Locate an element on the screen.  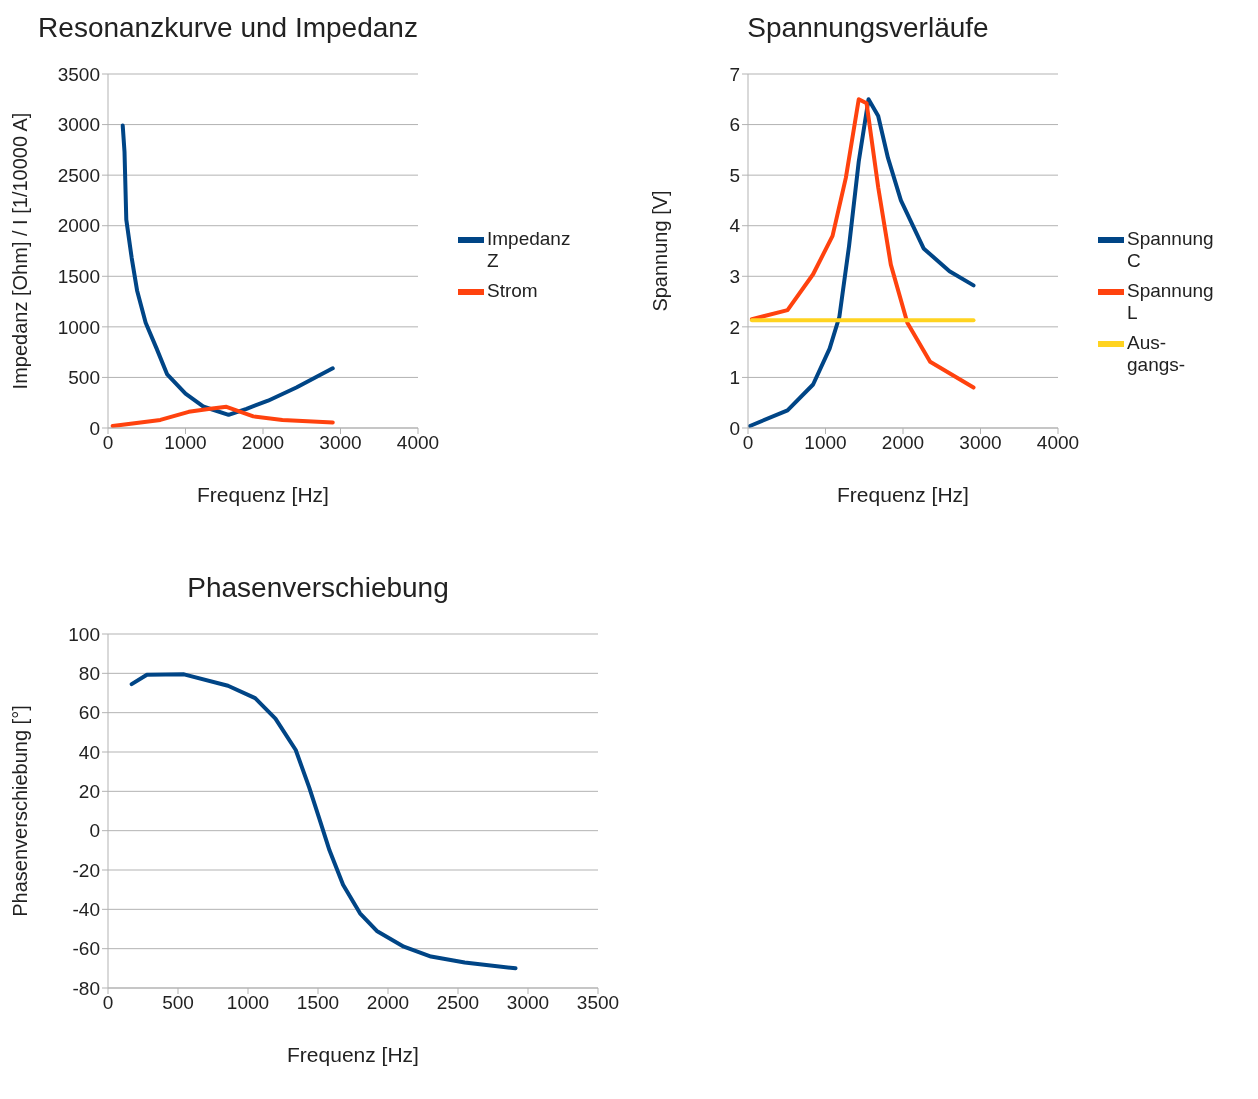
y-tick-label: 1000 is located at coordinates (78, 327).